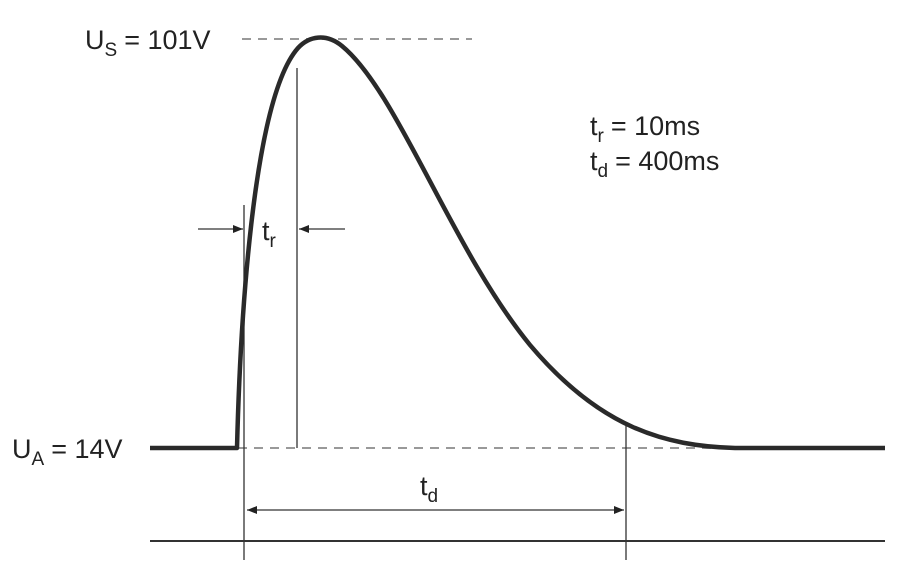 This screenshot has height=571, width=900. Describe the element at coordinates (667, 161) in the screenshot. I see `value: = 400ms` at that location.